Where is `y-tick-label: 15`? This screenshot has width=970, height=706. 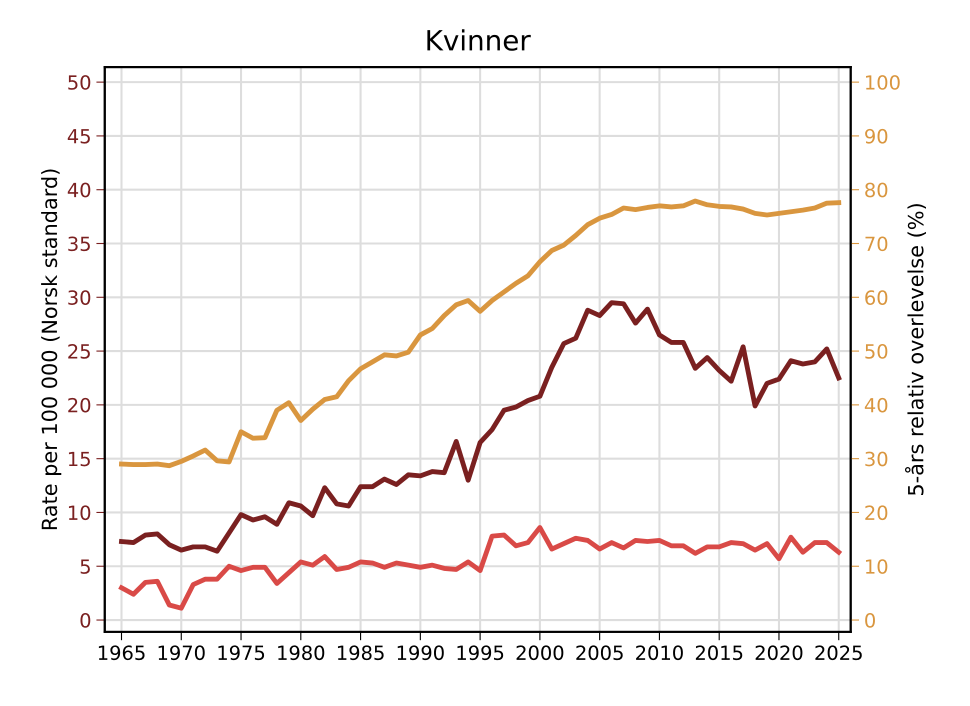 y-tick-label: 15 is located at coordinates (79, 459).